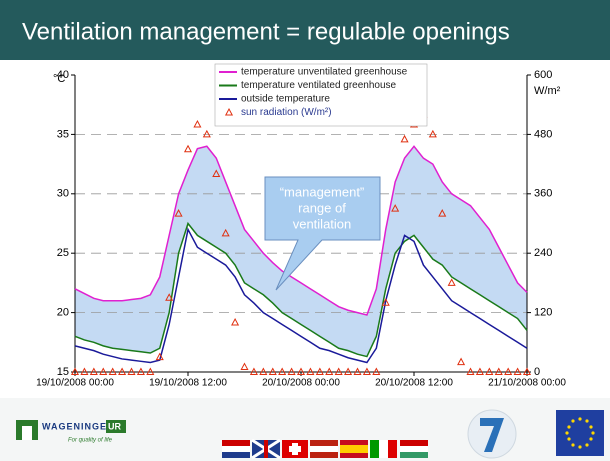  What do you see at coordinates (59, 79) in the screenshot?
I see `y-axis-label: °C` at bounding box center [59, 79].